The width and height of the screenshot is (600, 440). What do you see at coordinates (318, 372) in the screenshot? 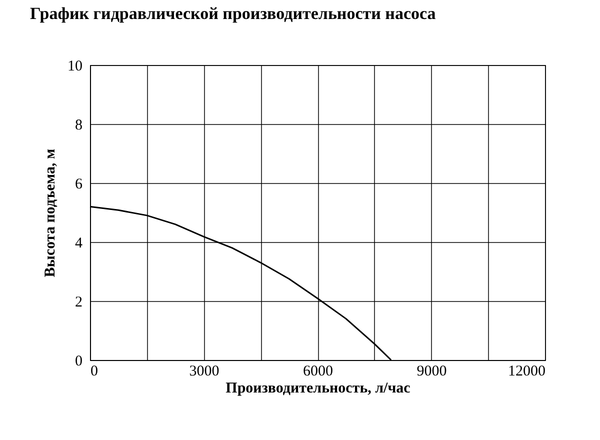
I see `x-tick-label: 6000` at bounding box center [318, 372].